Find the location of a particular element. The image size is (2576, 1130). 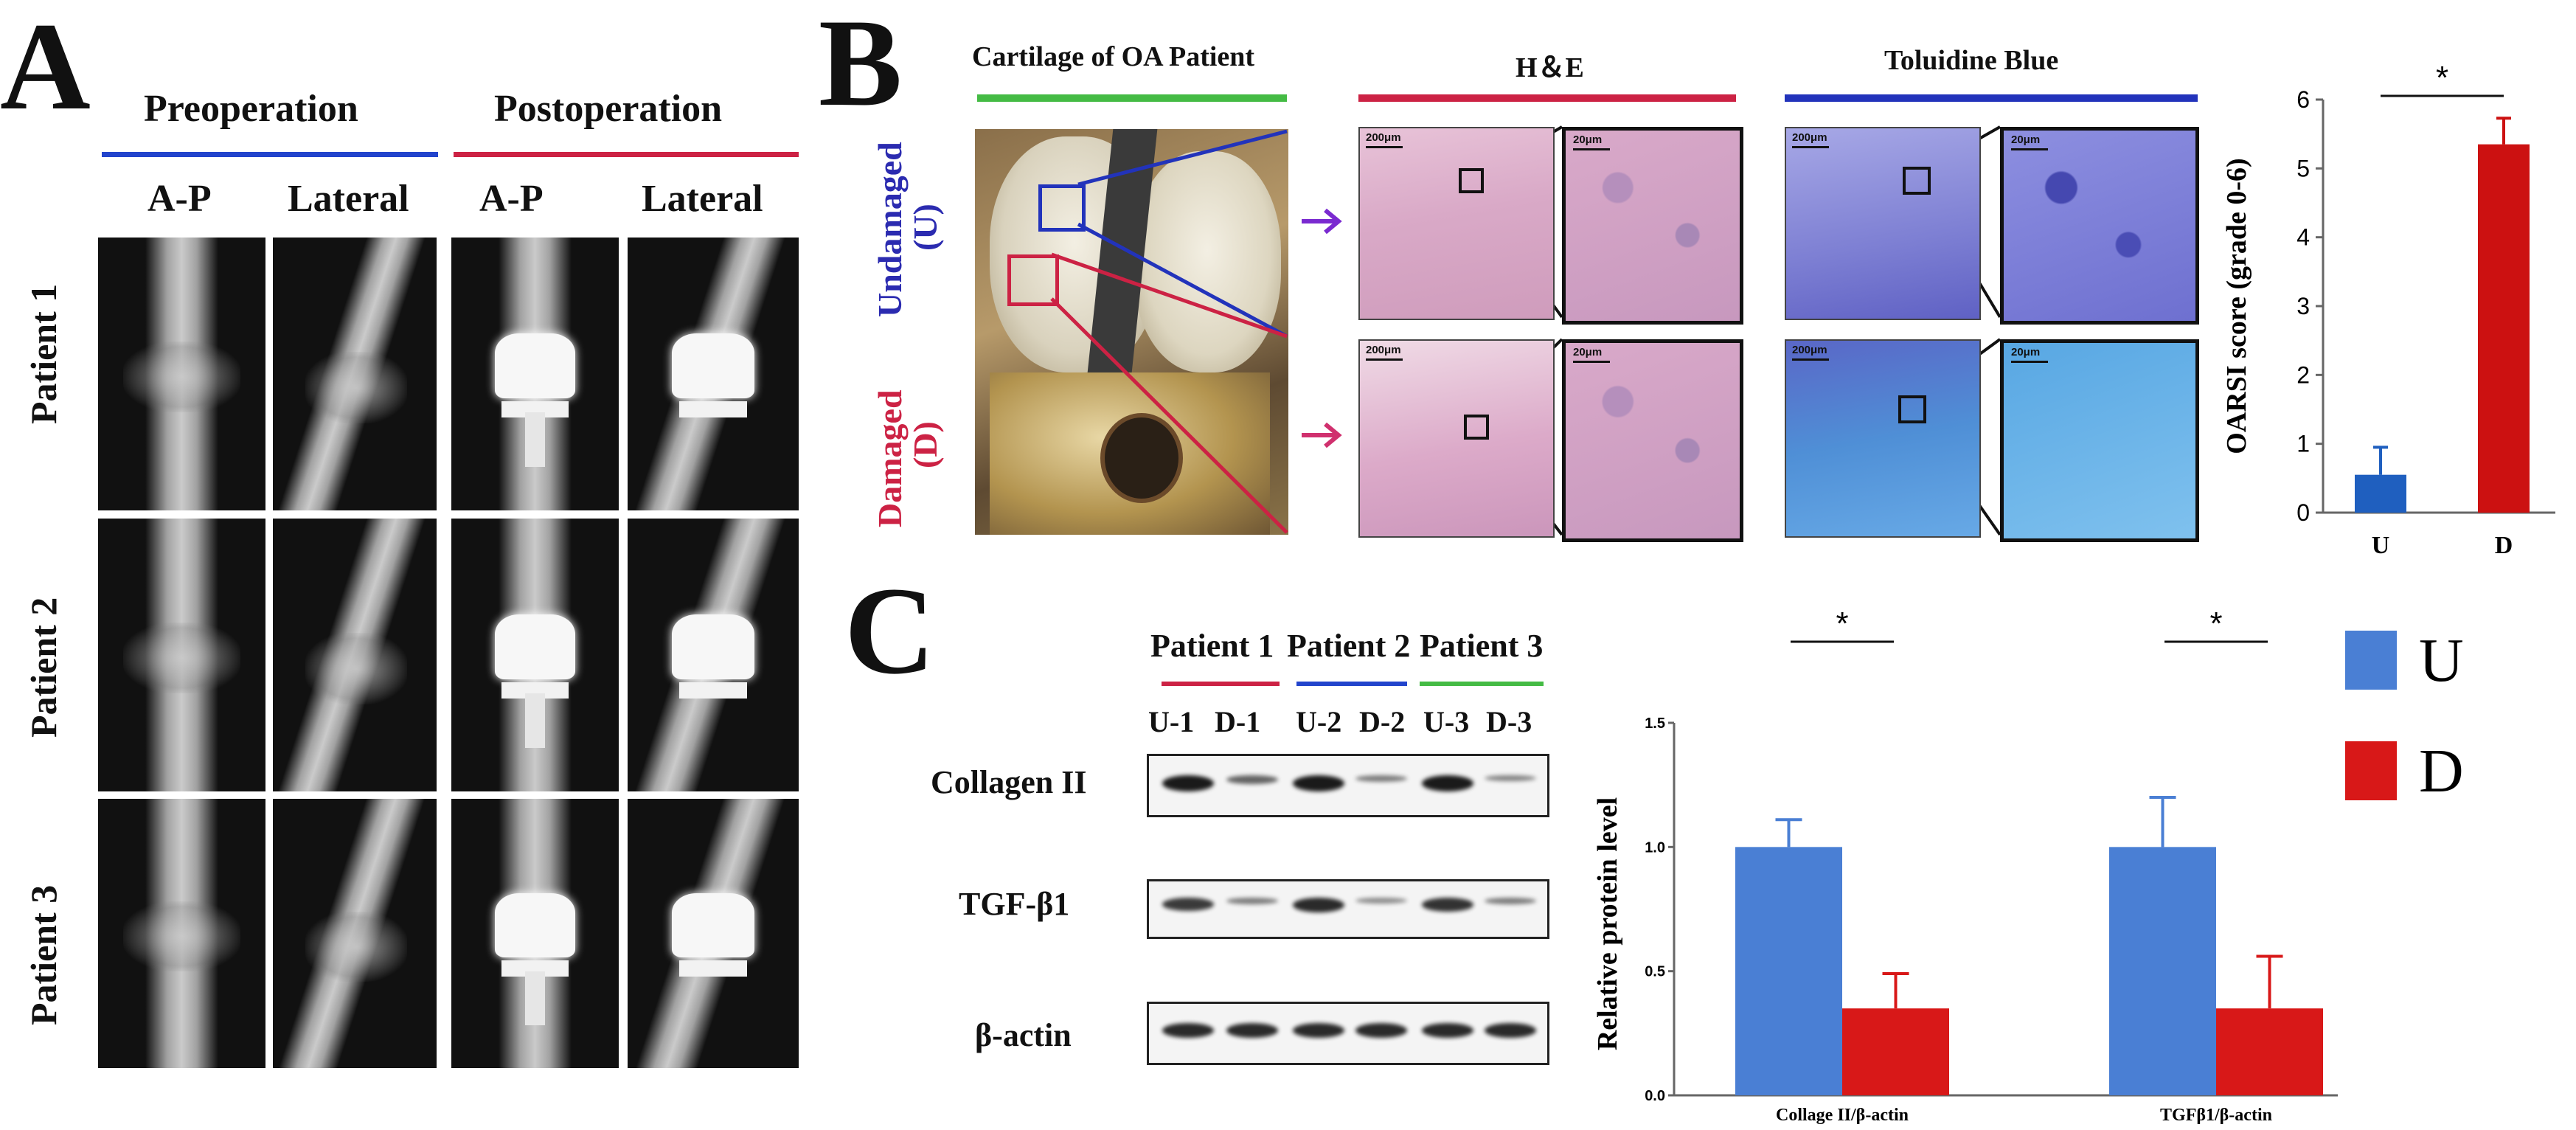

y-tick-label: 0.0 is located at coordinates (1655, 1096).